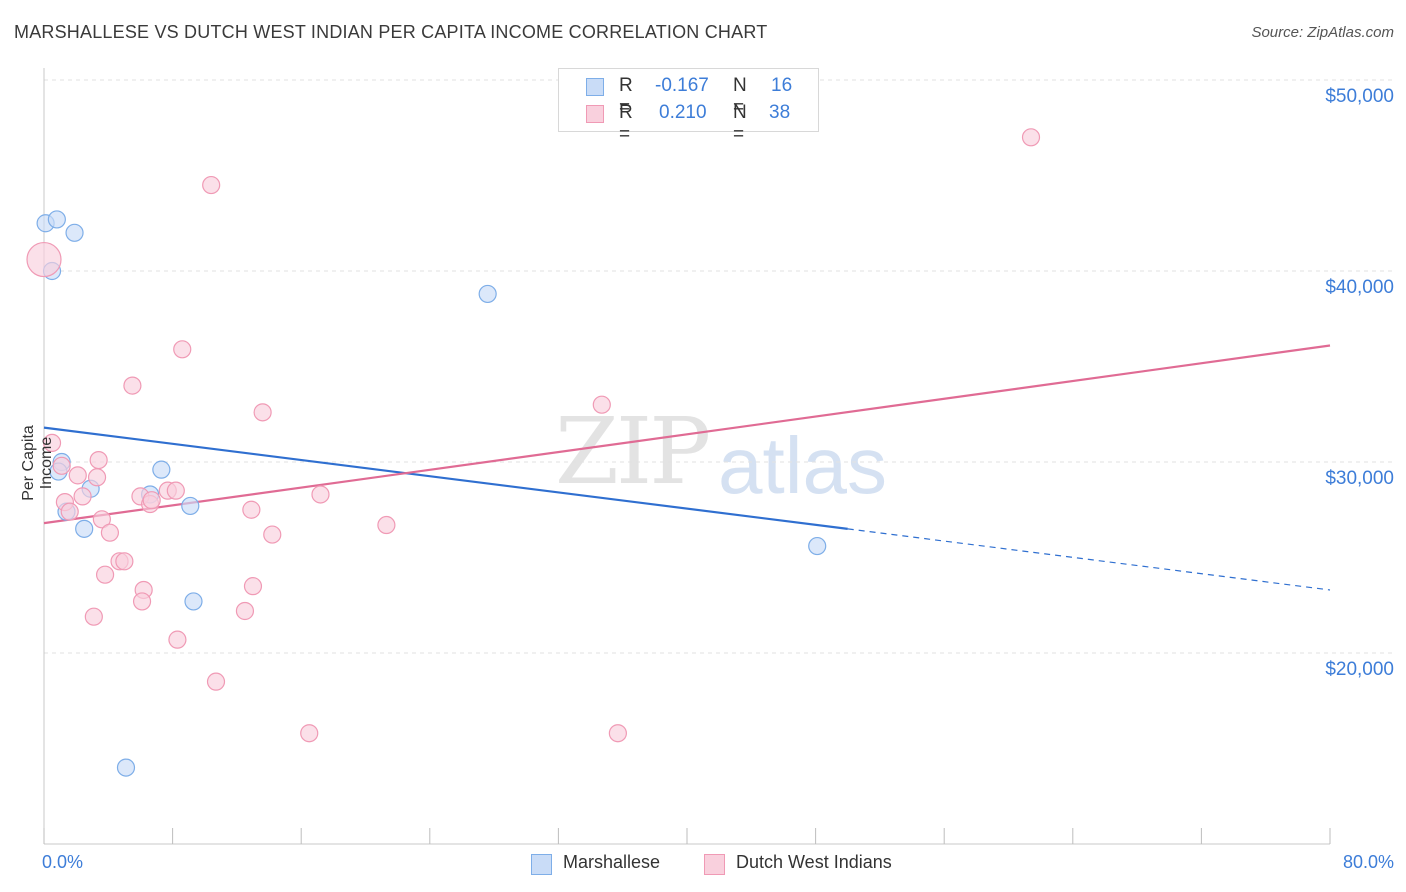 This screenshot has height=892, width=1406. Describe the element at coordinates (633, 451) in the screenshot. I see `watermark-zip: ZIP` at that location.